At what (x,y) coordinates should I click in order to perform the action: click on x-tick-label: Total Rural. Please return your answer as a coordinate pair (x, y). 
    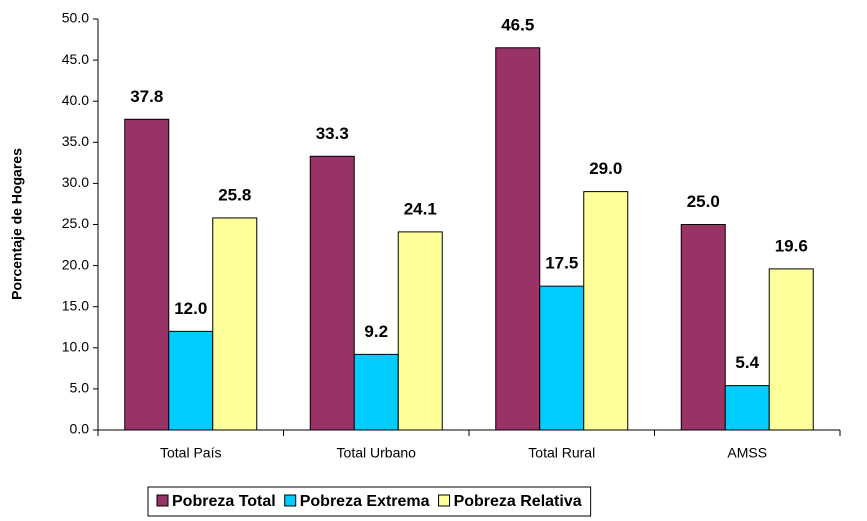
    Looking at the image, I should click on (561, 453).